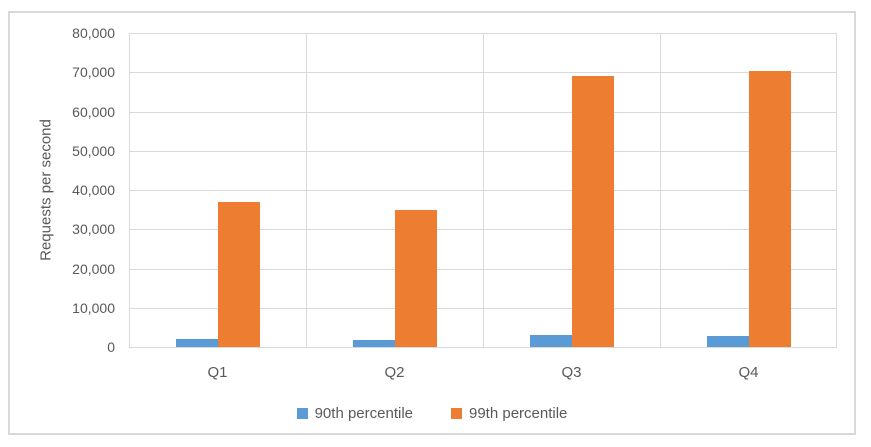  Describe the element at coordinates (483, 372) in the screenshot. I see `x-axis-labels: Q1 Q2 Q3 Q4` at that location.